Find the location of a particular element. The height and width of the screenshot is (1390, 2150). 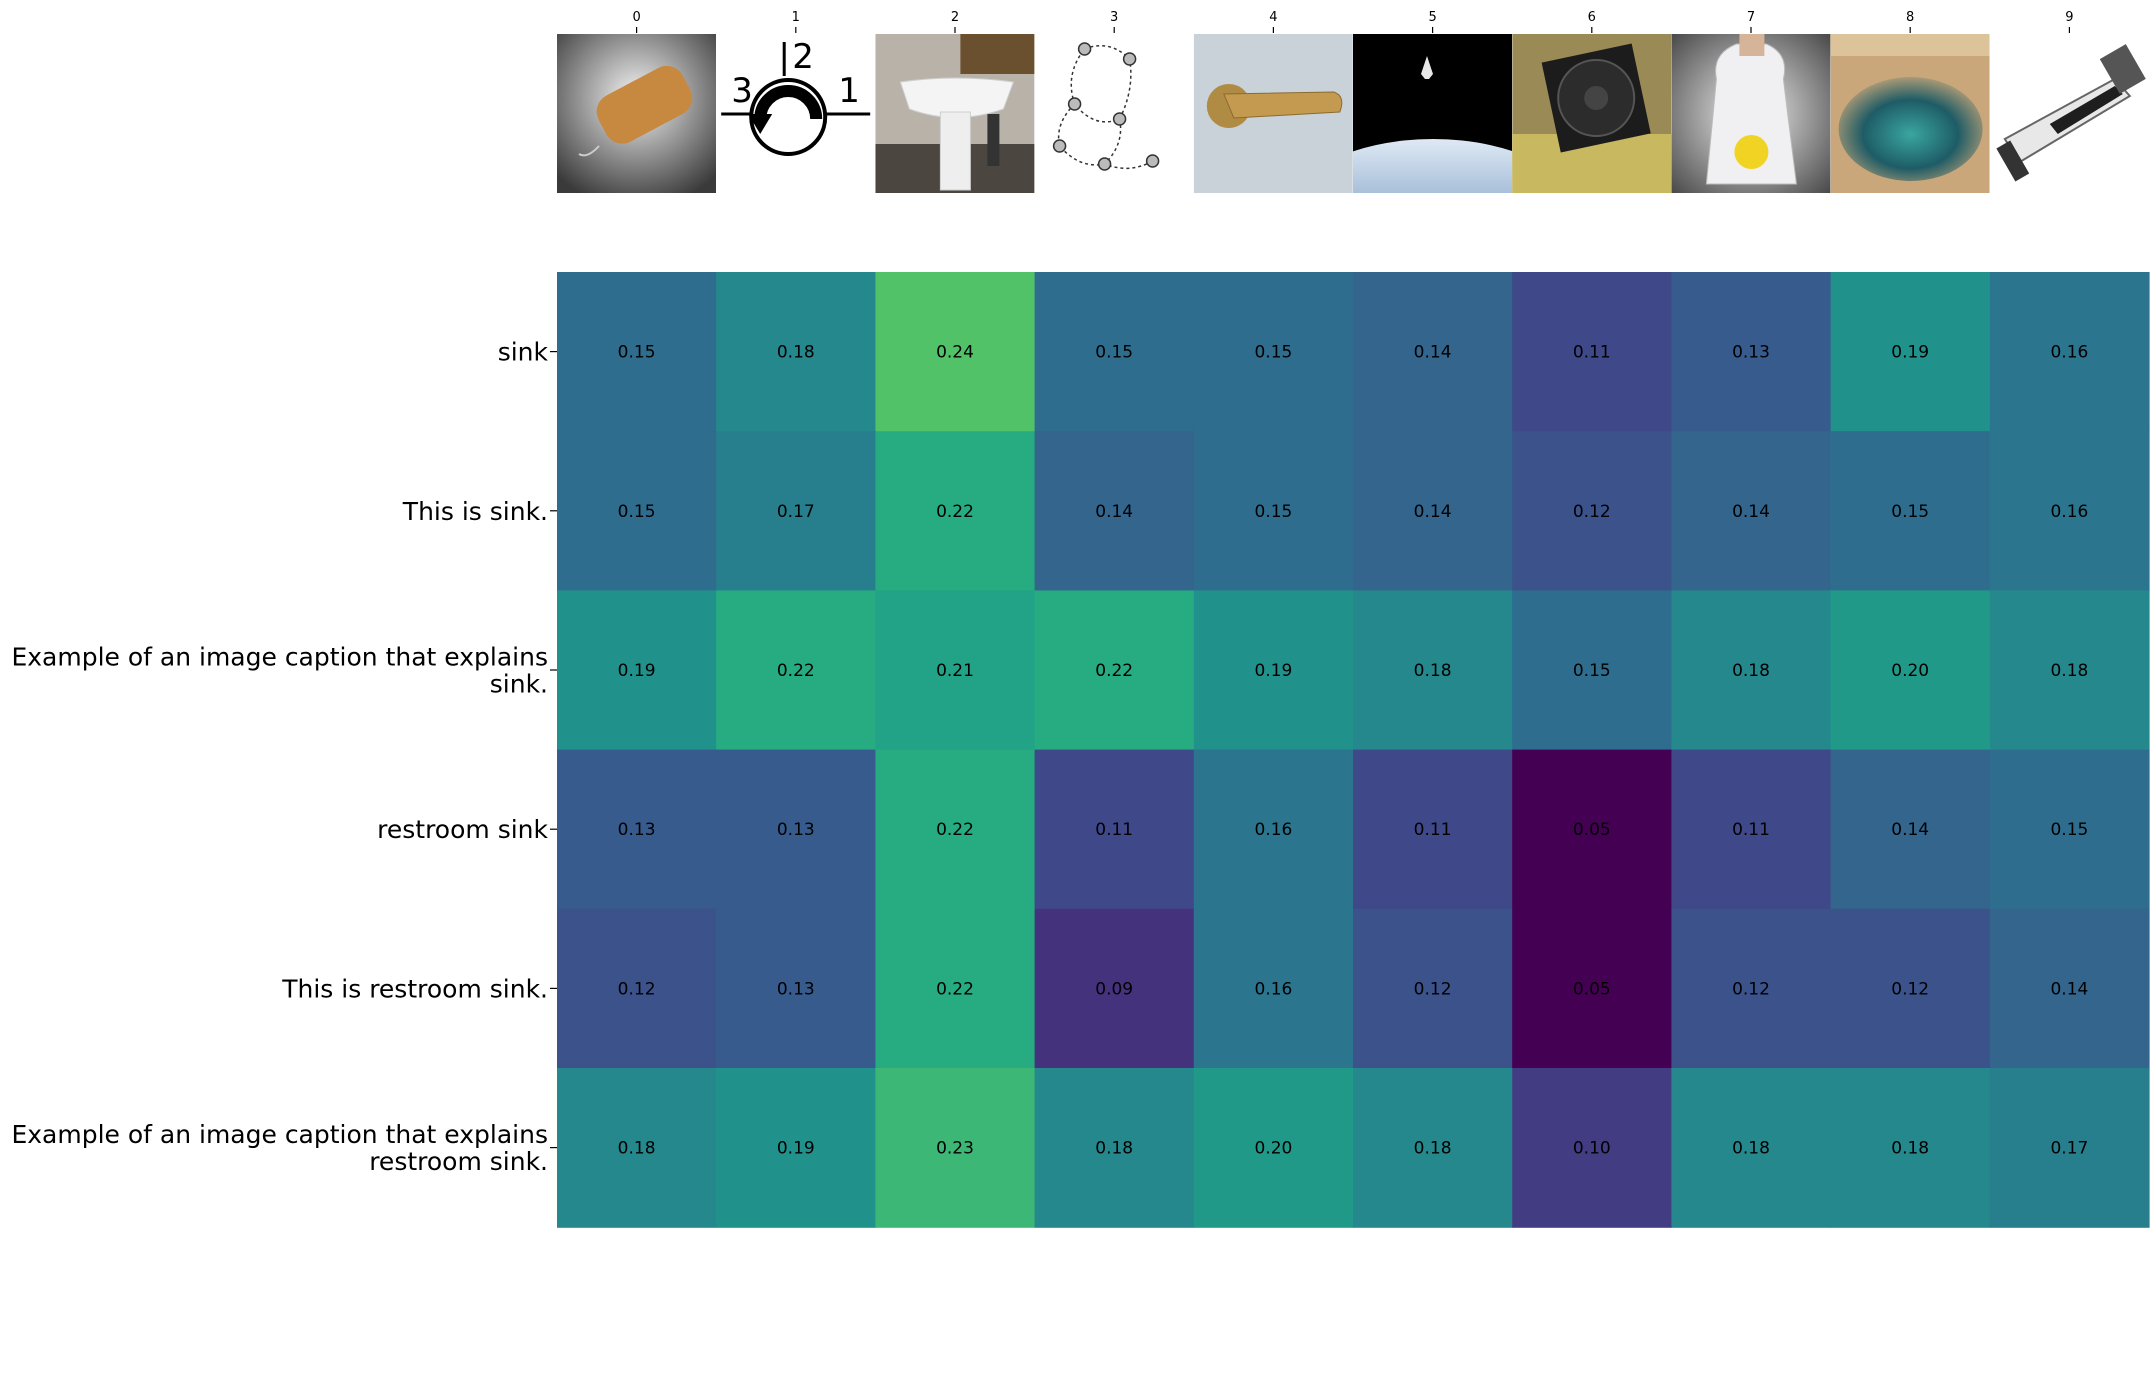

computer-cpu-fan-thumbnail is located at coordinates (1592, 113).